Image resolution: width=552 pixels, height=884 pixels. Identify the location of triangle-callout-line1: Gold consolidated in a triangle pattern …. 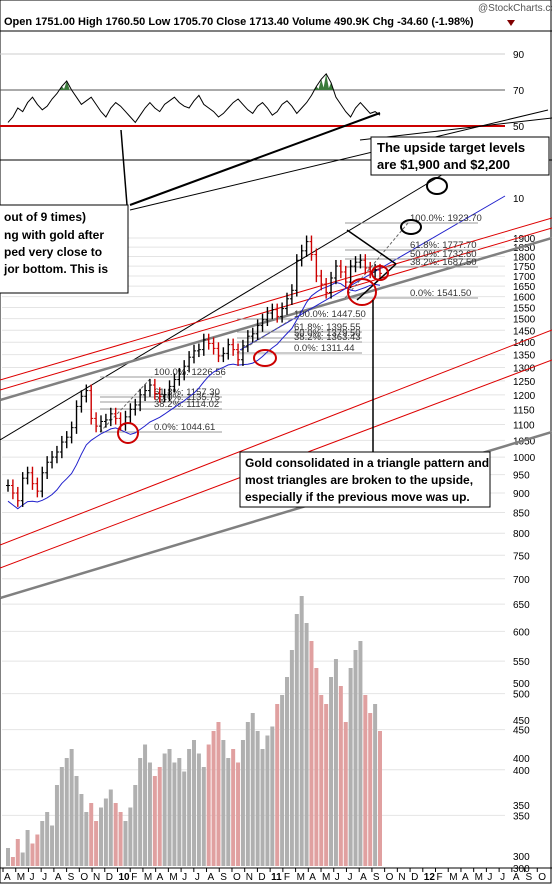
(367, 463).